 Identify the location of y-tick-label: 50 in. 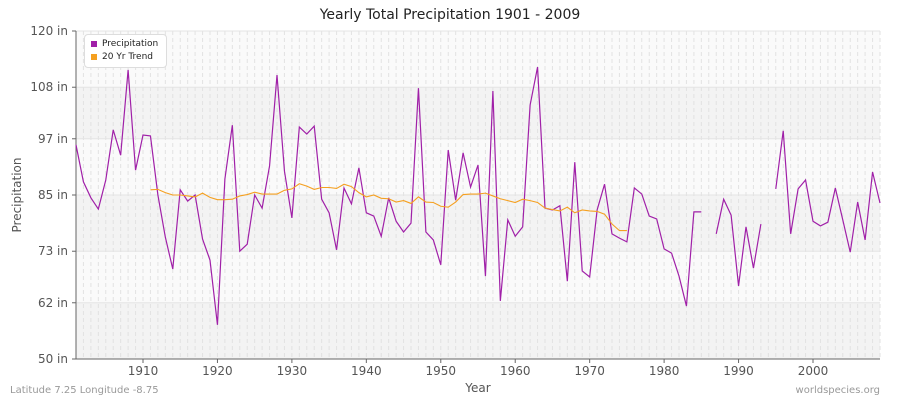
(53, 359).